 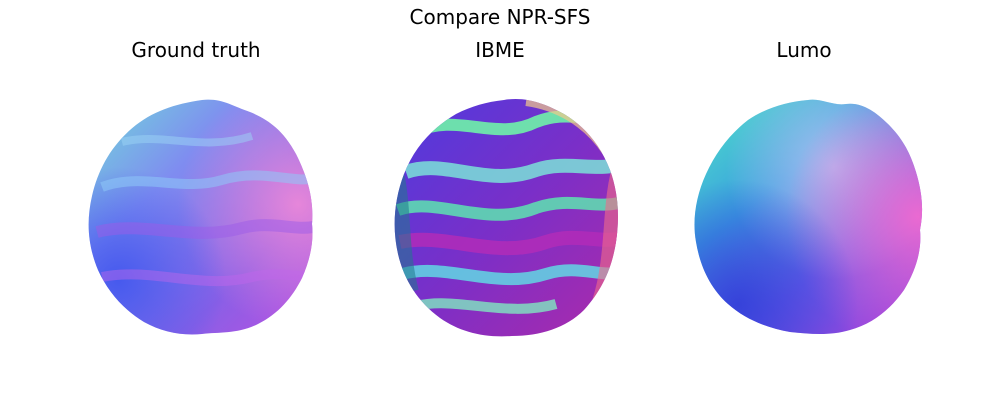 What do you see at coordinates (500, 17) in the screenshot?
I see `figure-title: Compare NPR-SFS` at bounding box center [500, 17].